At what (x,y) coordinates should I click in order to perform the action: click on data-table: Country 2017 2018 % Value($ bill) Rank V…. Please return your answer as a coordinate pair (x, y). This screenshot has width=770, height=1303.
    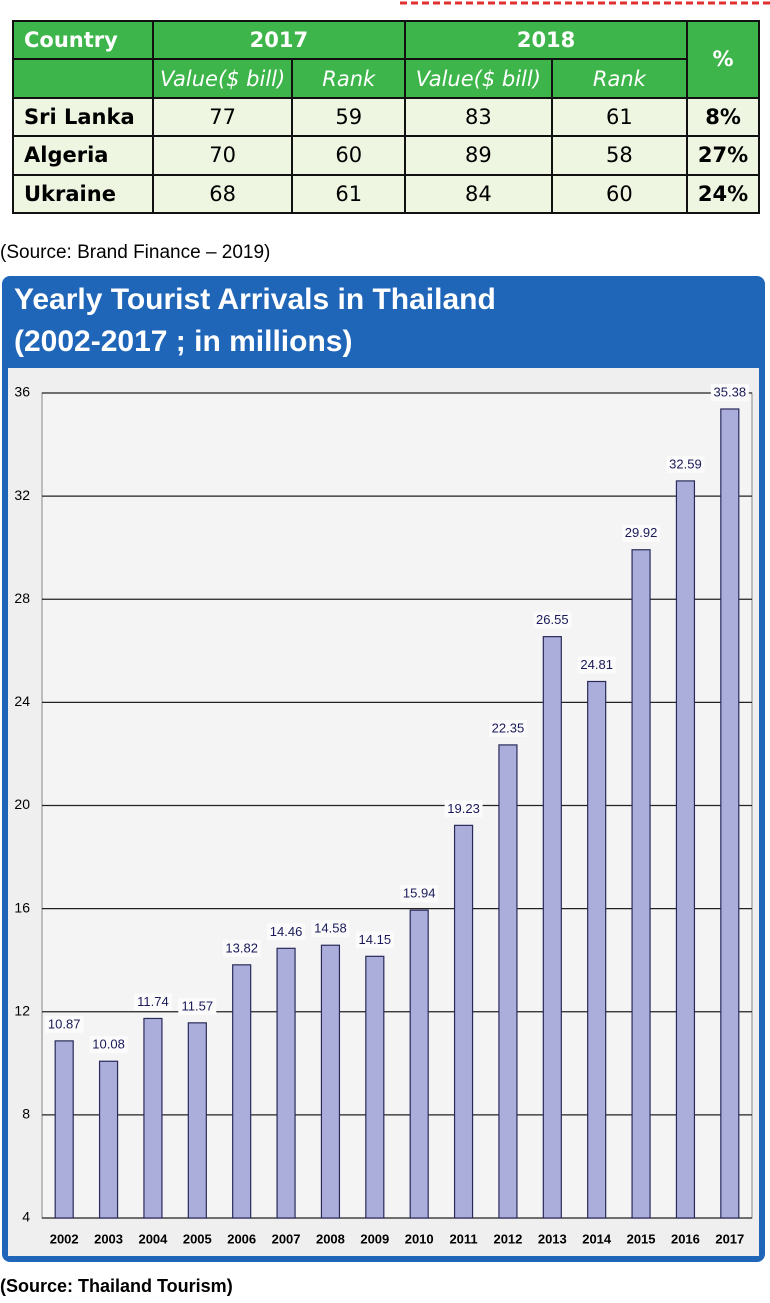
    Looking at the image, I should click on (386, 117).